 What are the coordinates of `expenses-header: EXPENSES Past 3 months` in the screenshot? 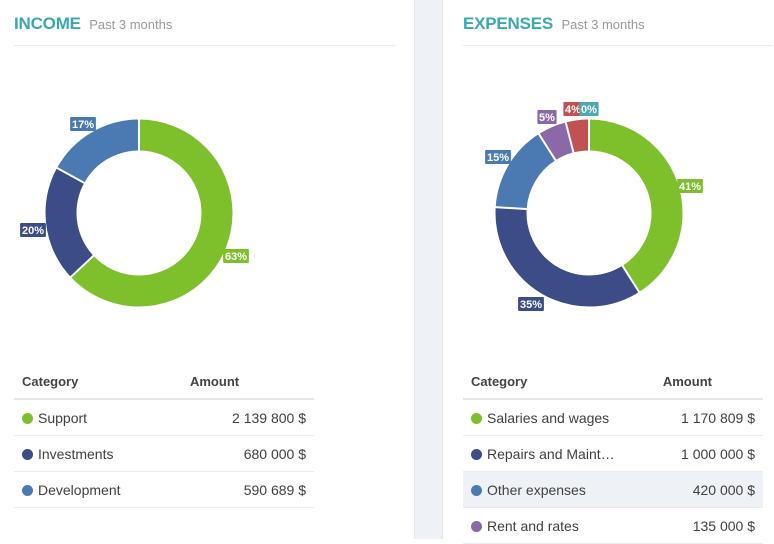 It's located at (618, 30).